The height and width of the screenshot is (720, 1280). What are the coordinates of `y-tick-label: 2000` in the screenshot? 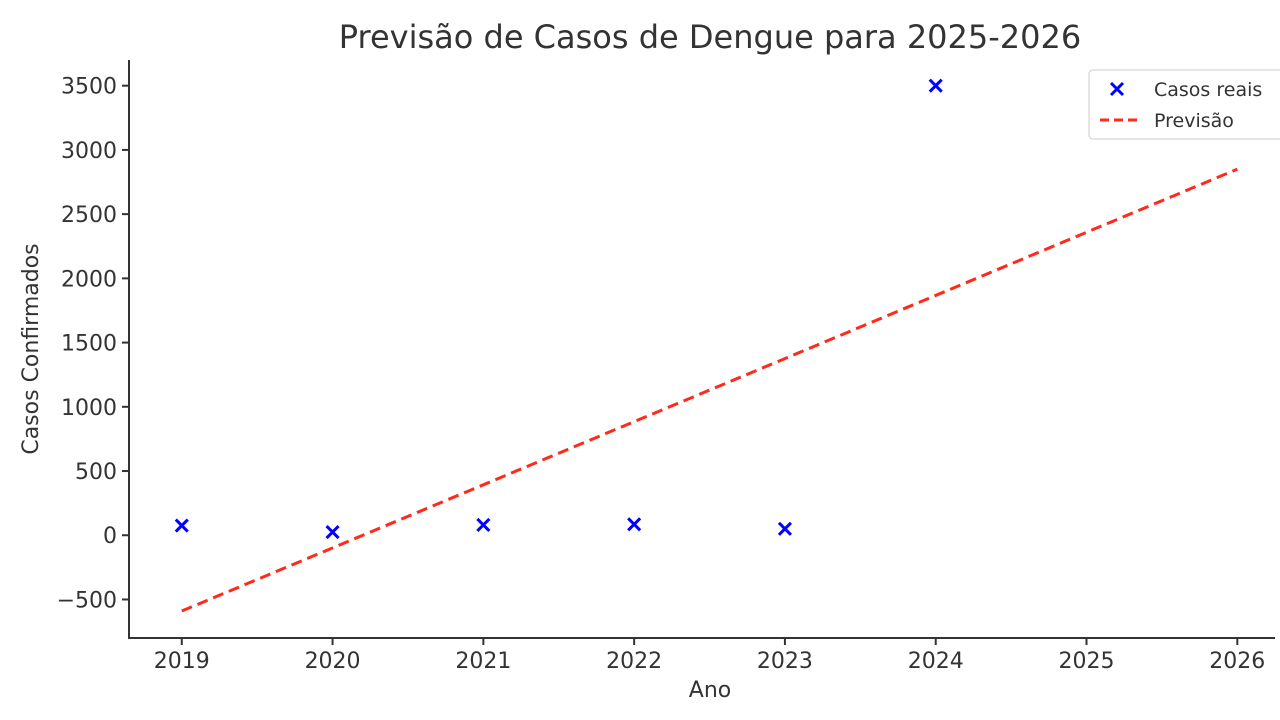 It's located at (89, 279).